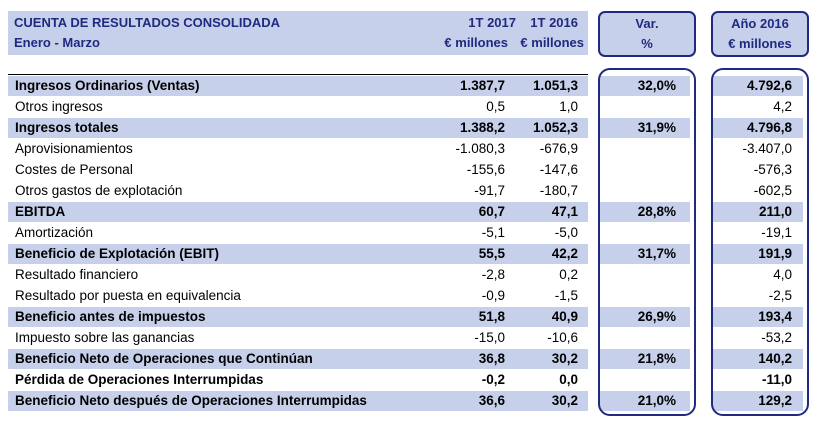 The height and width of the screenshot is (429, 819). Describe the element at coordinates (564, 211) in the screenshot. I see `value-1t2016: 47,1` at that location.